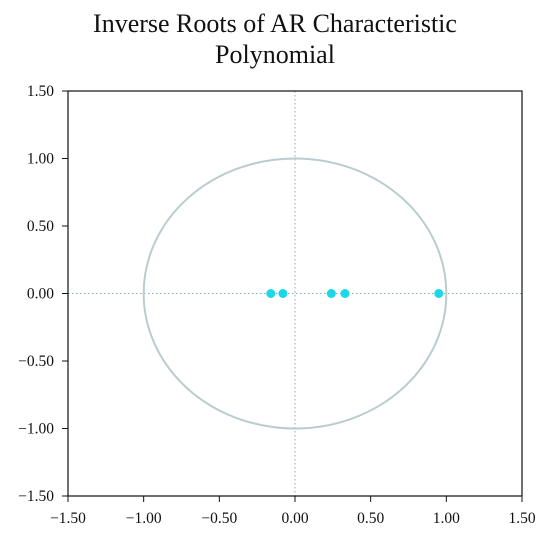 This screenshot has height=543, width=550. I want to click on chart-title-line-2: Polynomial, so click(275, 54).